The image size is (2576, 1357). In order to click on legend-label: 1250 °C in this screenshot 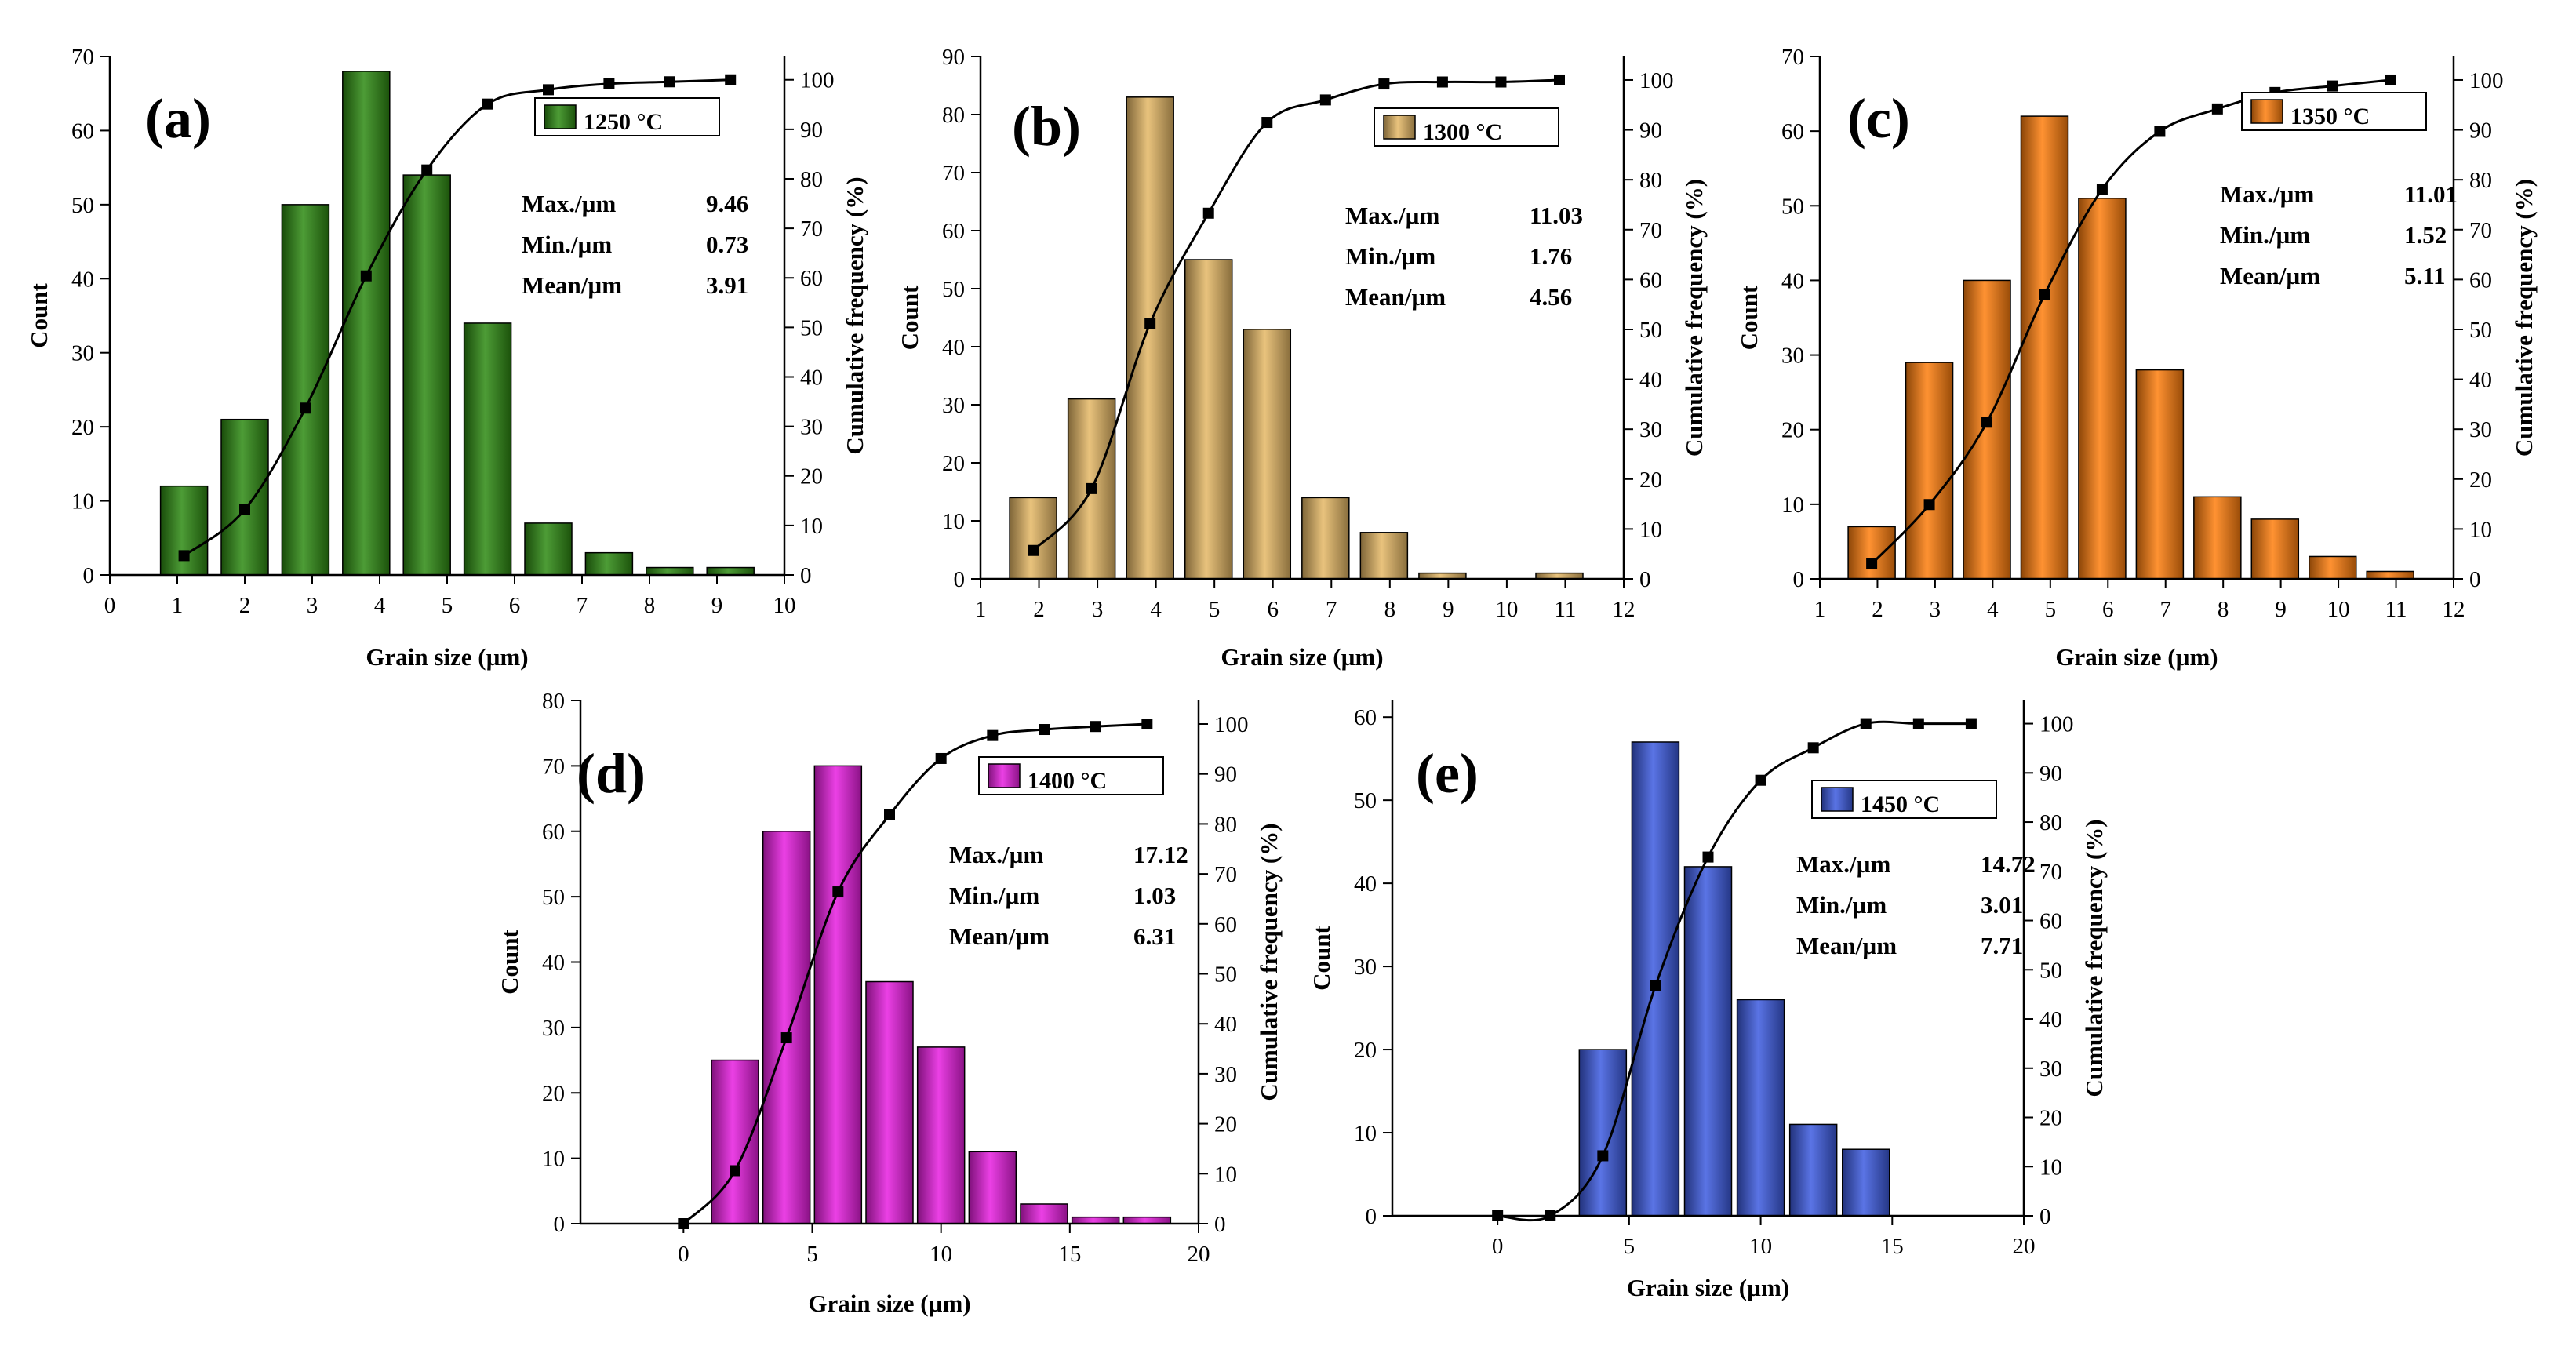, I will do `click(623, 122)`.